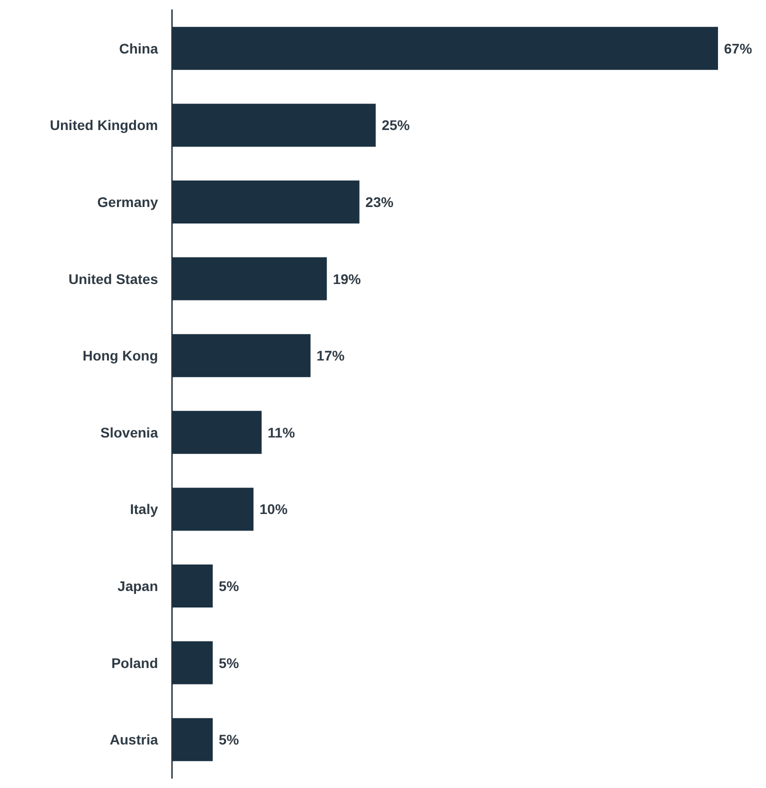  Describe the element at coordinates (134, 740) in the screenshot. I see `y-tick-label: Austria` at that location.